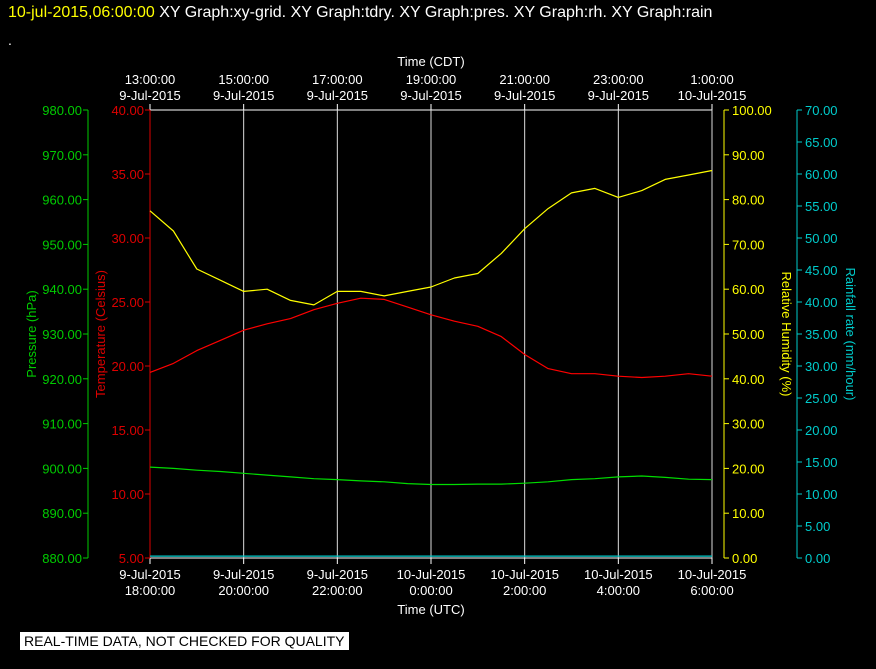 This screenshot has width=876, height=669. What do you see at coordinates (821, 238) in the screenshot?
I see `rain-tick-label: 50.00` at bounding box center [821, 238].